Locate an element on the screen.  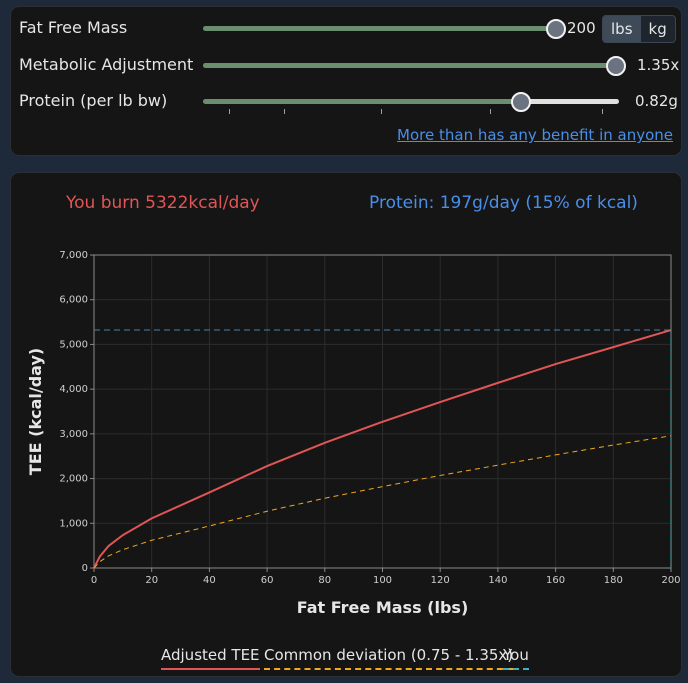
unit-lbs-button: lbs is located at coordinates (622, 29).